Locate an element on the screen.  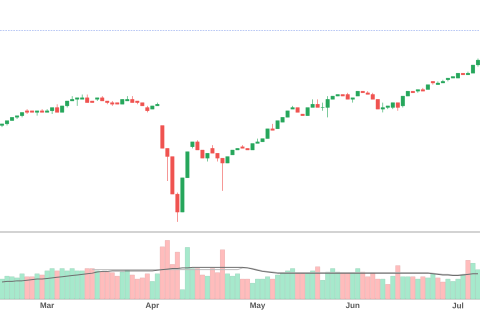
x-tick-label: Jun is located at coordinates (353, 305).